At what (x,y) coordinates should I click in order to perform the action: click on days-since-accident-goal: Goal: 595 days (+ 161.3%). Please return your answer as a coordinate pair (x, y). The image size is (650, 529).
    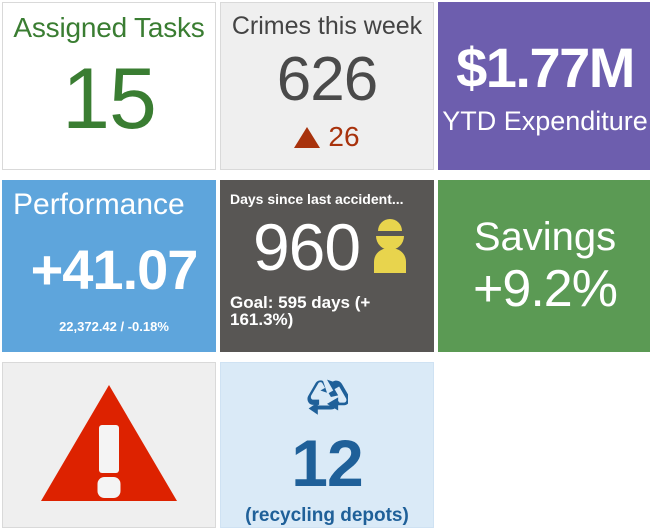
    Looking at the image, I should click on (300, 311).